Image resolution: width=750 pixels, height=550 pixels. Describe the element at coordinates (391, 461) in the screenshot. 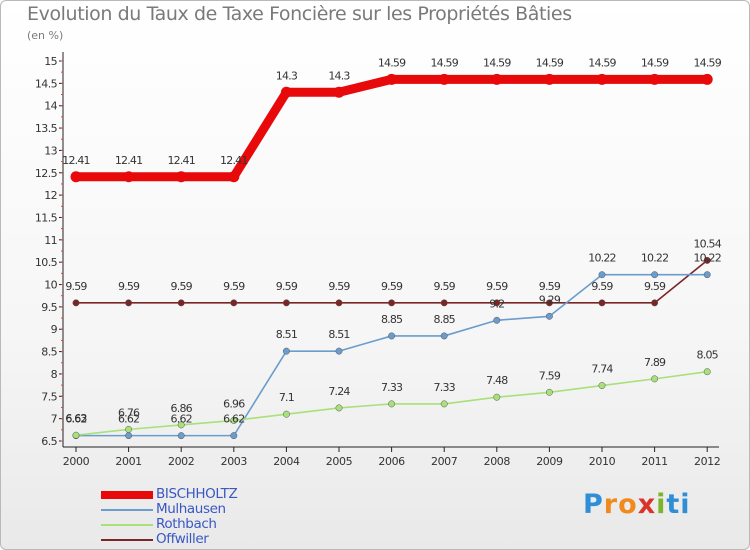

I see `x-tick-label: 2006` at that location.